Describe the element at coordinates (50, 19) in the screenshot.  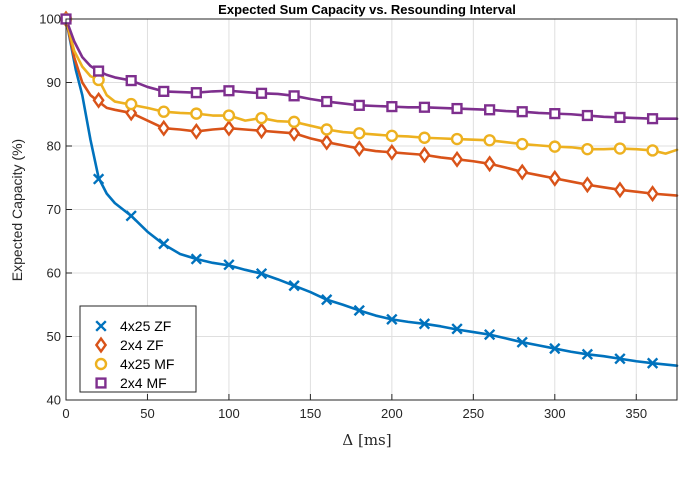
I see `y-tick-label: 100` at that location.